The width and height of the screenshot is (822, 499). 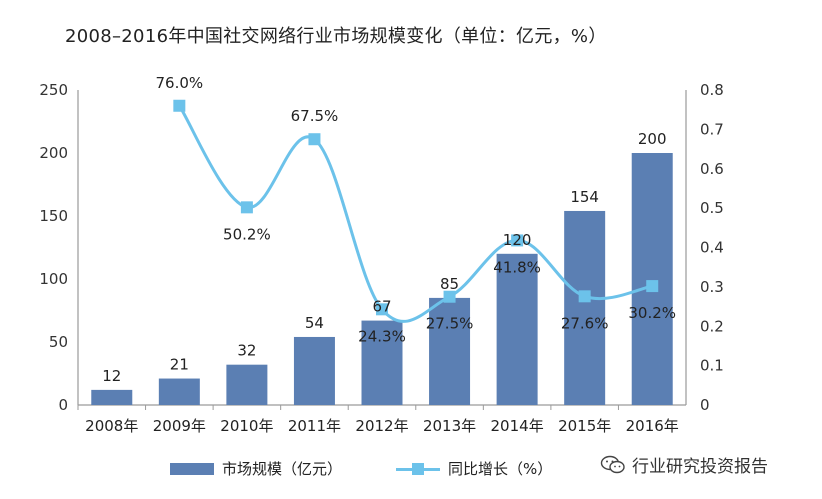 What do you see at coordinates (712, 248) in the screenshot?
I see `y-right-tick-label: 0.4` at bounding box center [712, 248].